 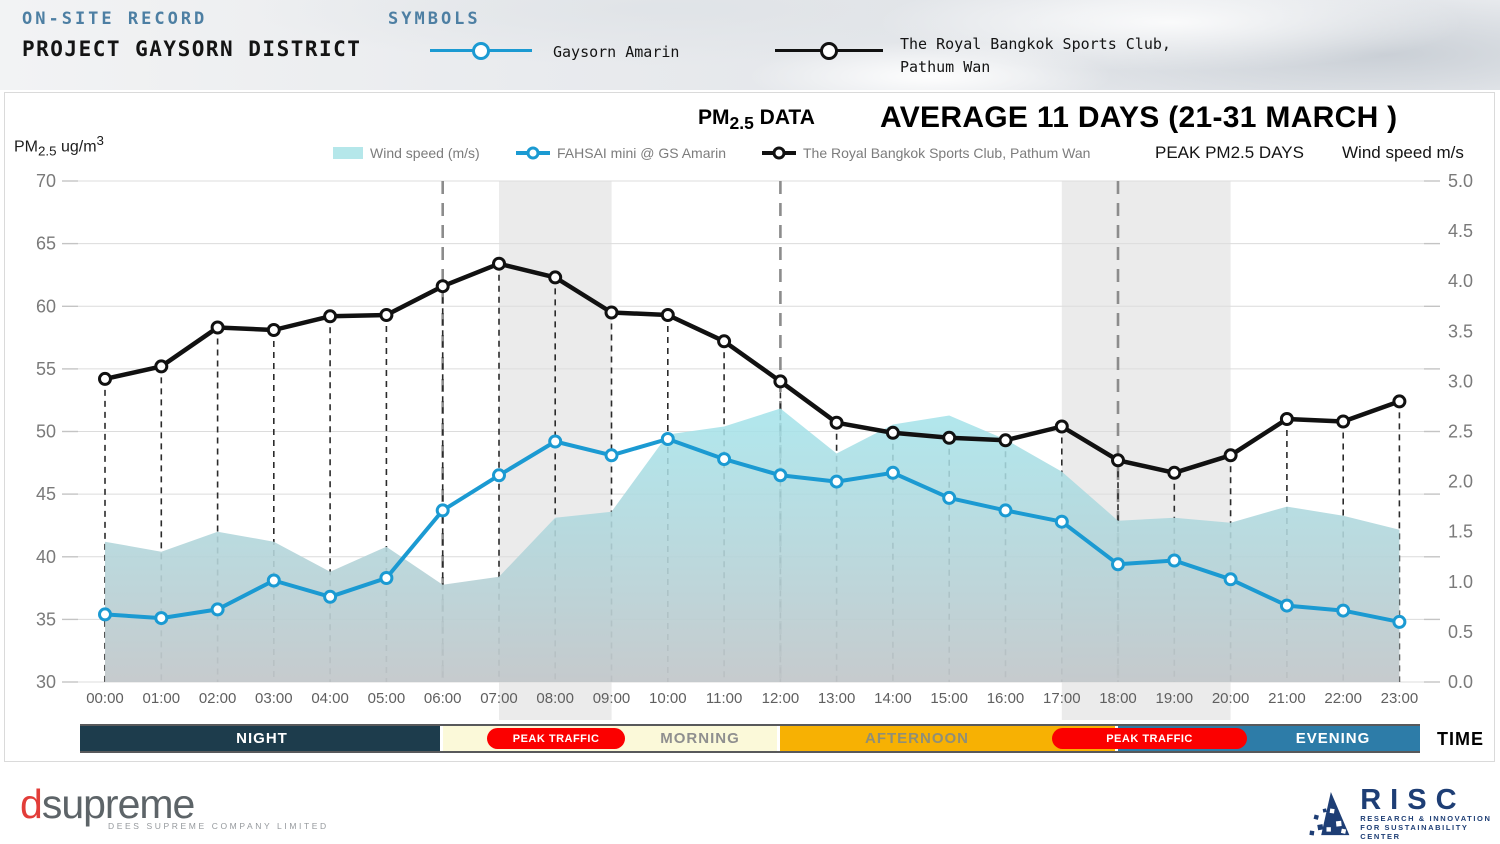 What do you see at coordinates (59, 146) in the screenshot?
I see `pm25-axis-label: PM2.5 ug/m3` at bounding box center [59, 146].